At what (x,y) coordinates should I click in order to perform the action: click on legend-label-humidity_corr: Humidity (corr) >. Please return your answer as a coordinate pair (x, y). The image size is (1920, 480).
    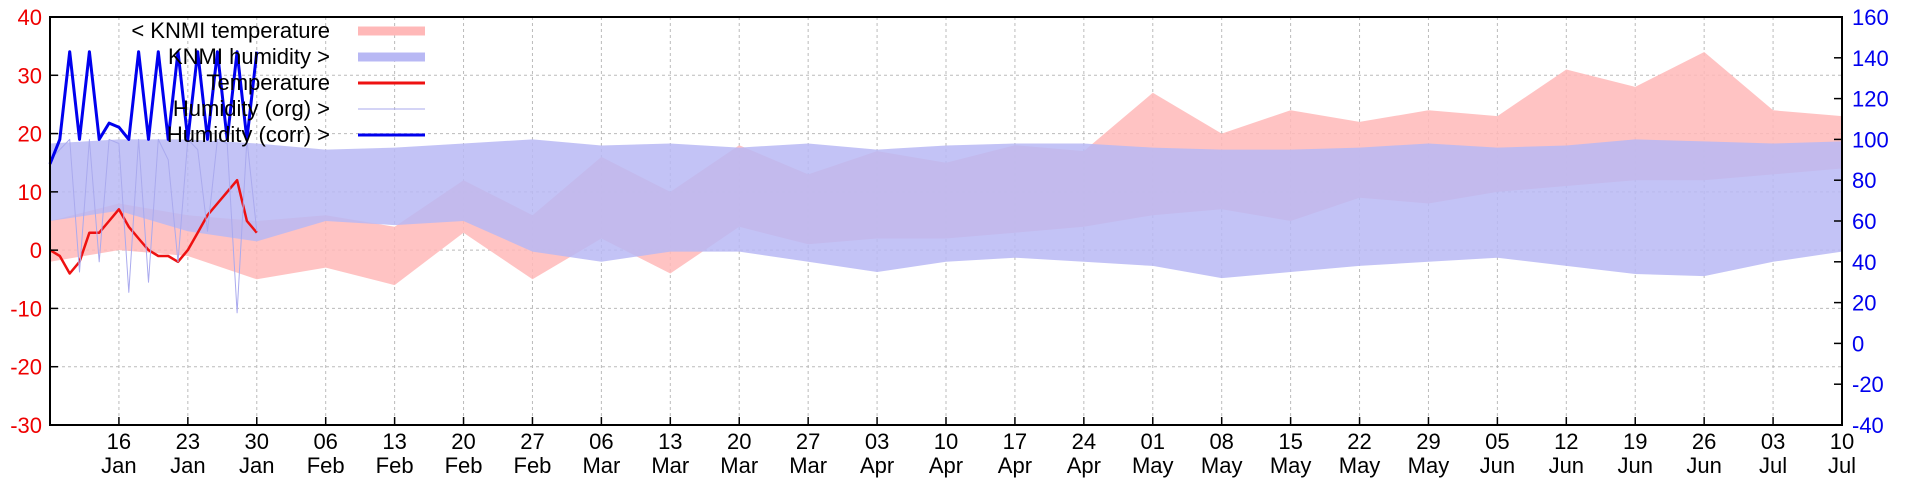
    Looking at the image, I should click on (248, 134).